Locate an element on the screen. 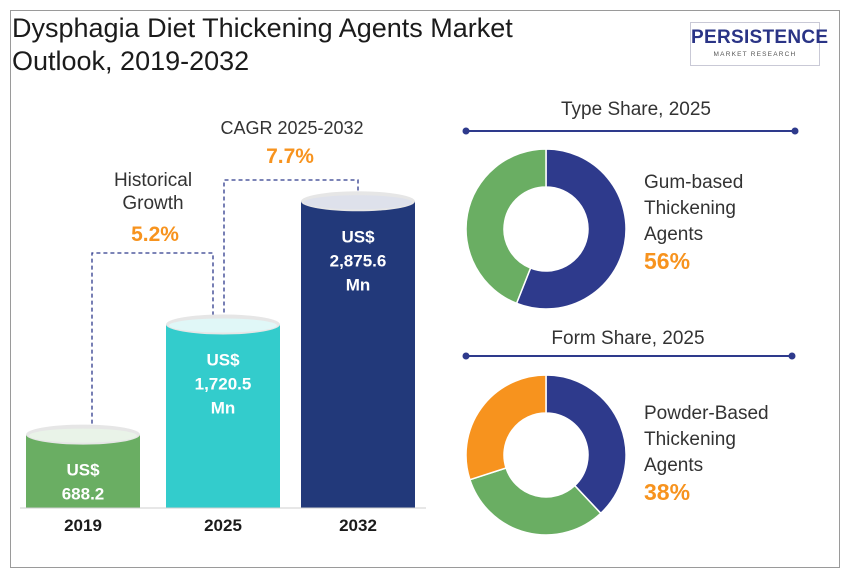 The width and height of the screenshot is (852, 580). type-share-title: Type Share, 2025 is located at coordinates (636, 109).